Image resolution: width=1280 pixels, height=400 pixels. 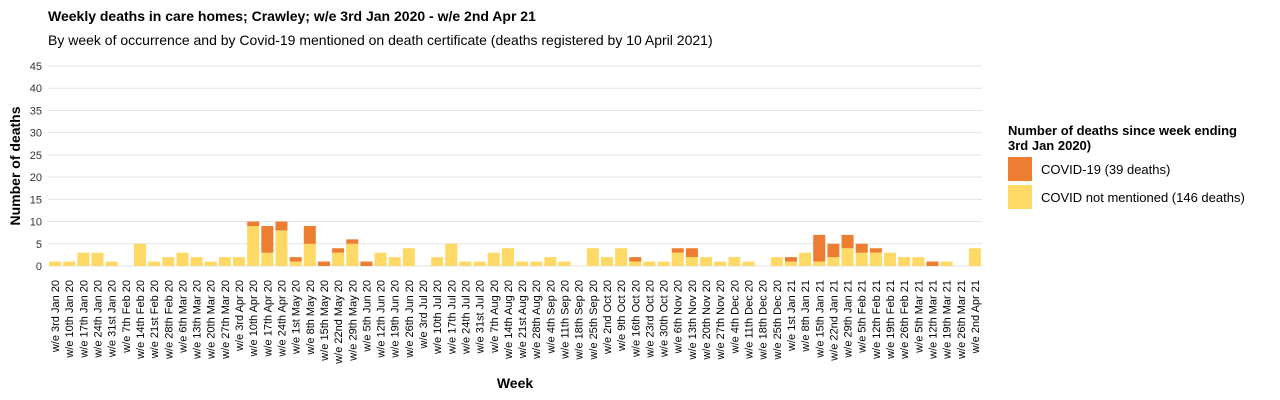 What do you see at coordinates (367, 316) in the screenshot?
I see `x-tick-label: w/e 5th Jun 20` at bounding box center [367, 316].